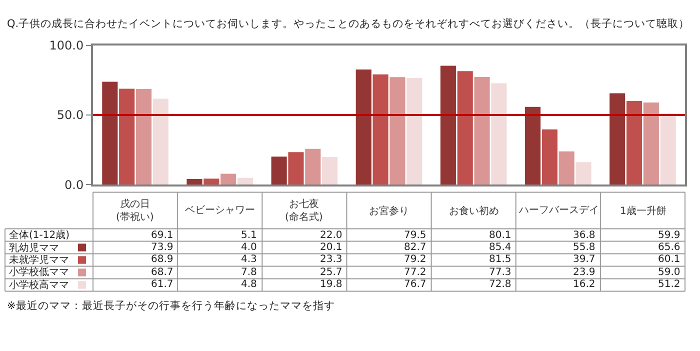  What do you see at coordinates (249, 247) in the screenshot?
I see `data-label: 4.0` at bounding box center [249, 247].